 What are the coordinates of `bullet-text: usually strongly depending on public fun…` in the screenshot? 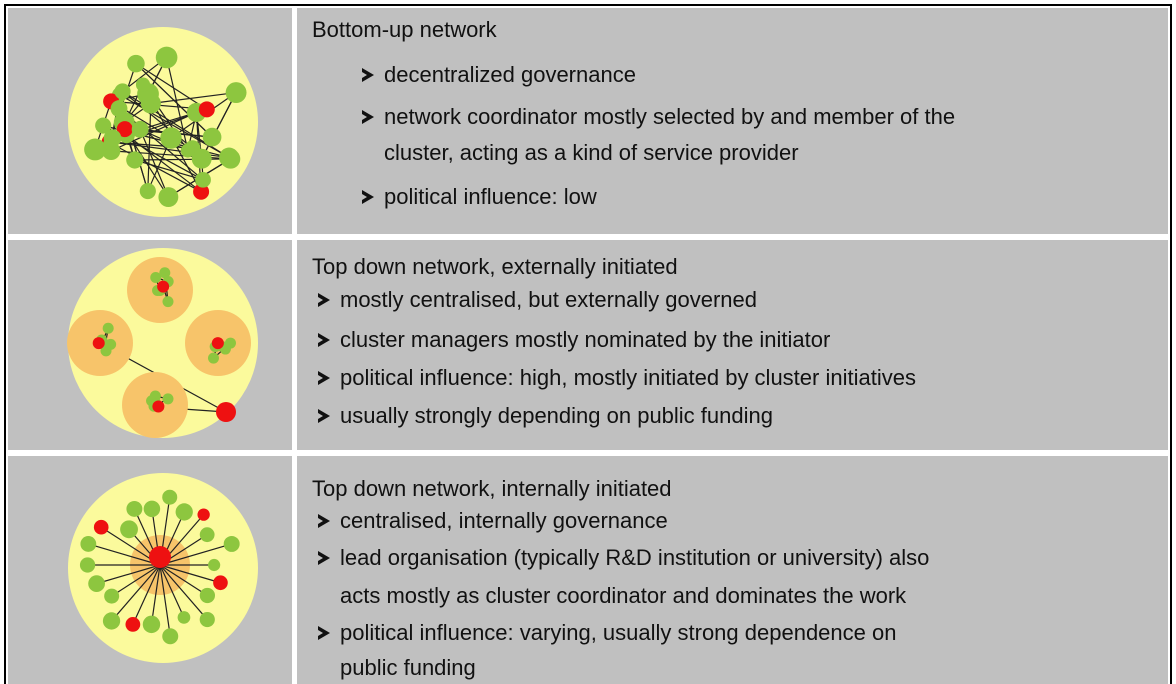 It's located at (556, 415).